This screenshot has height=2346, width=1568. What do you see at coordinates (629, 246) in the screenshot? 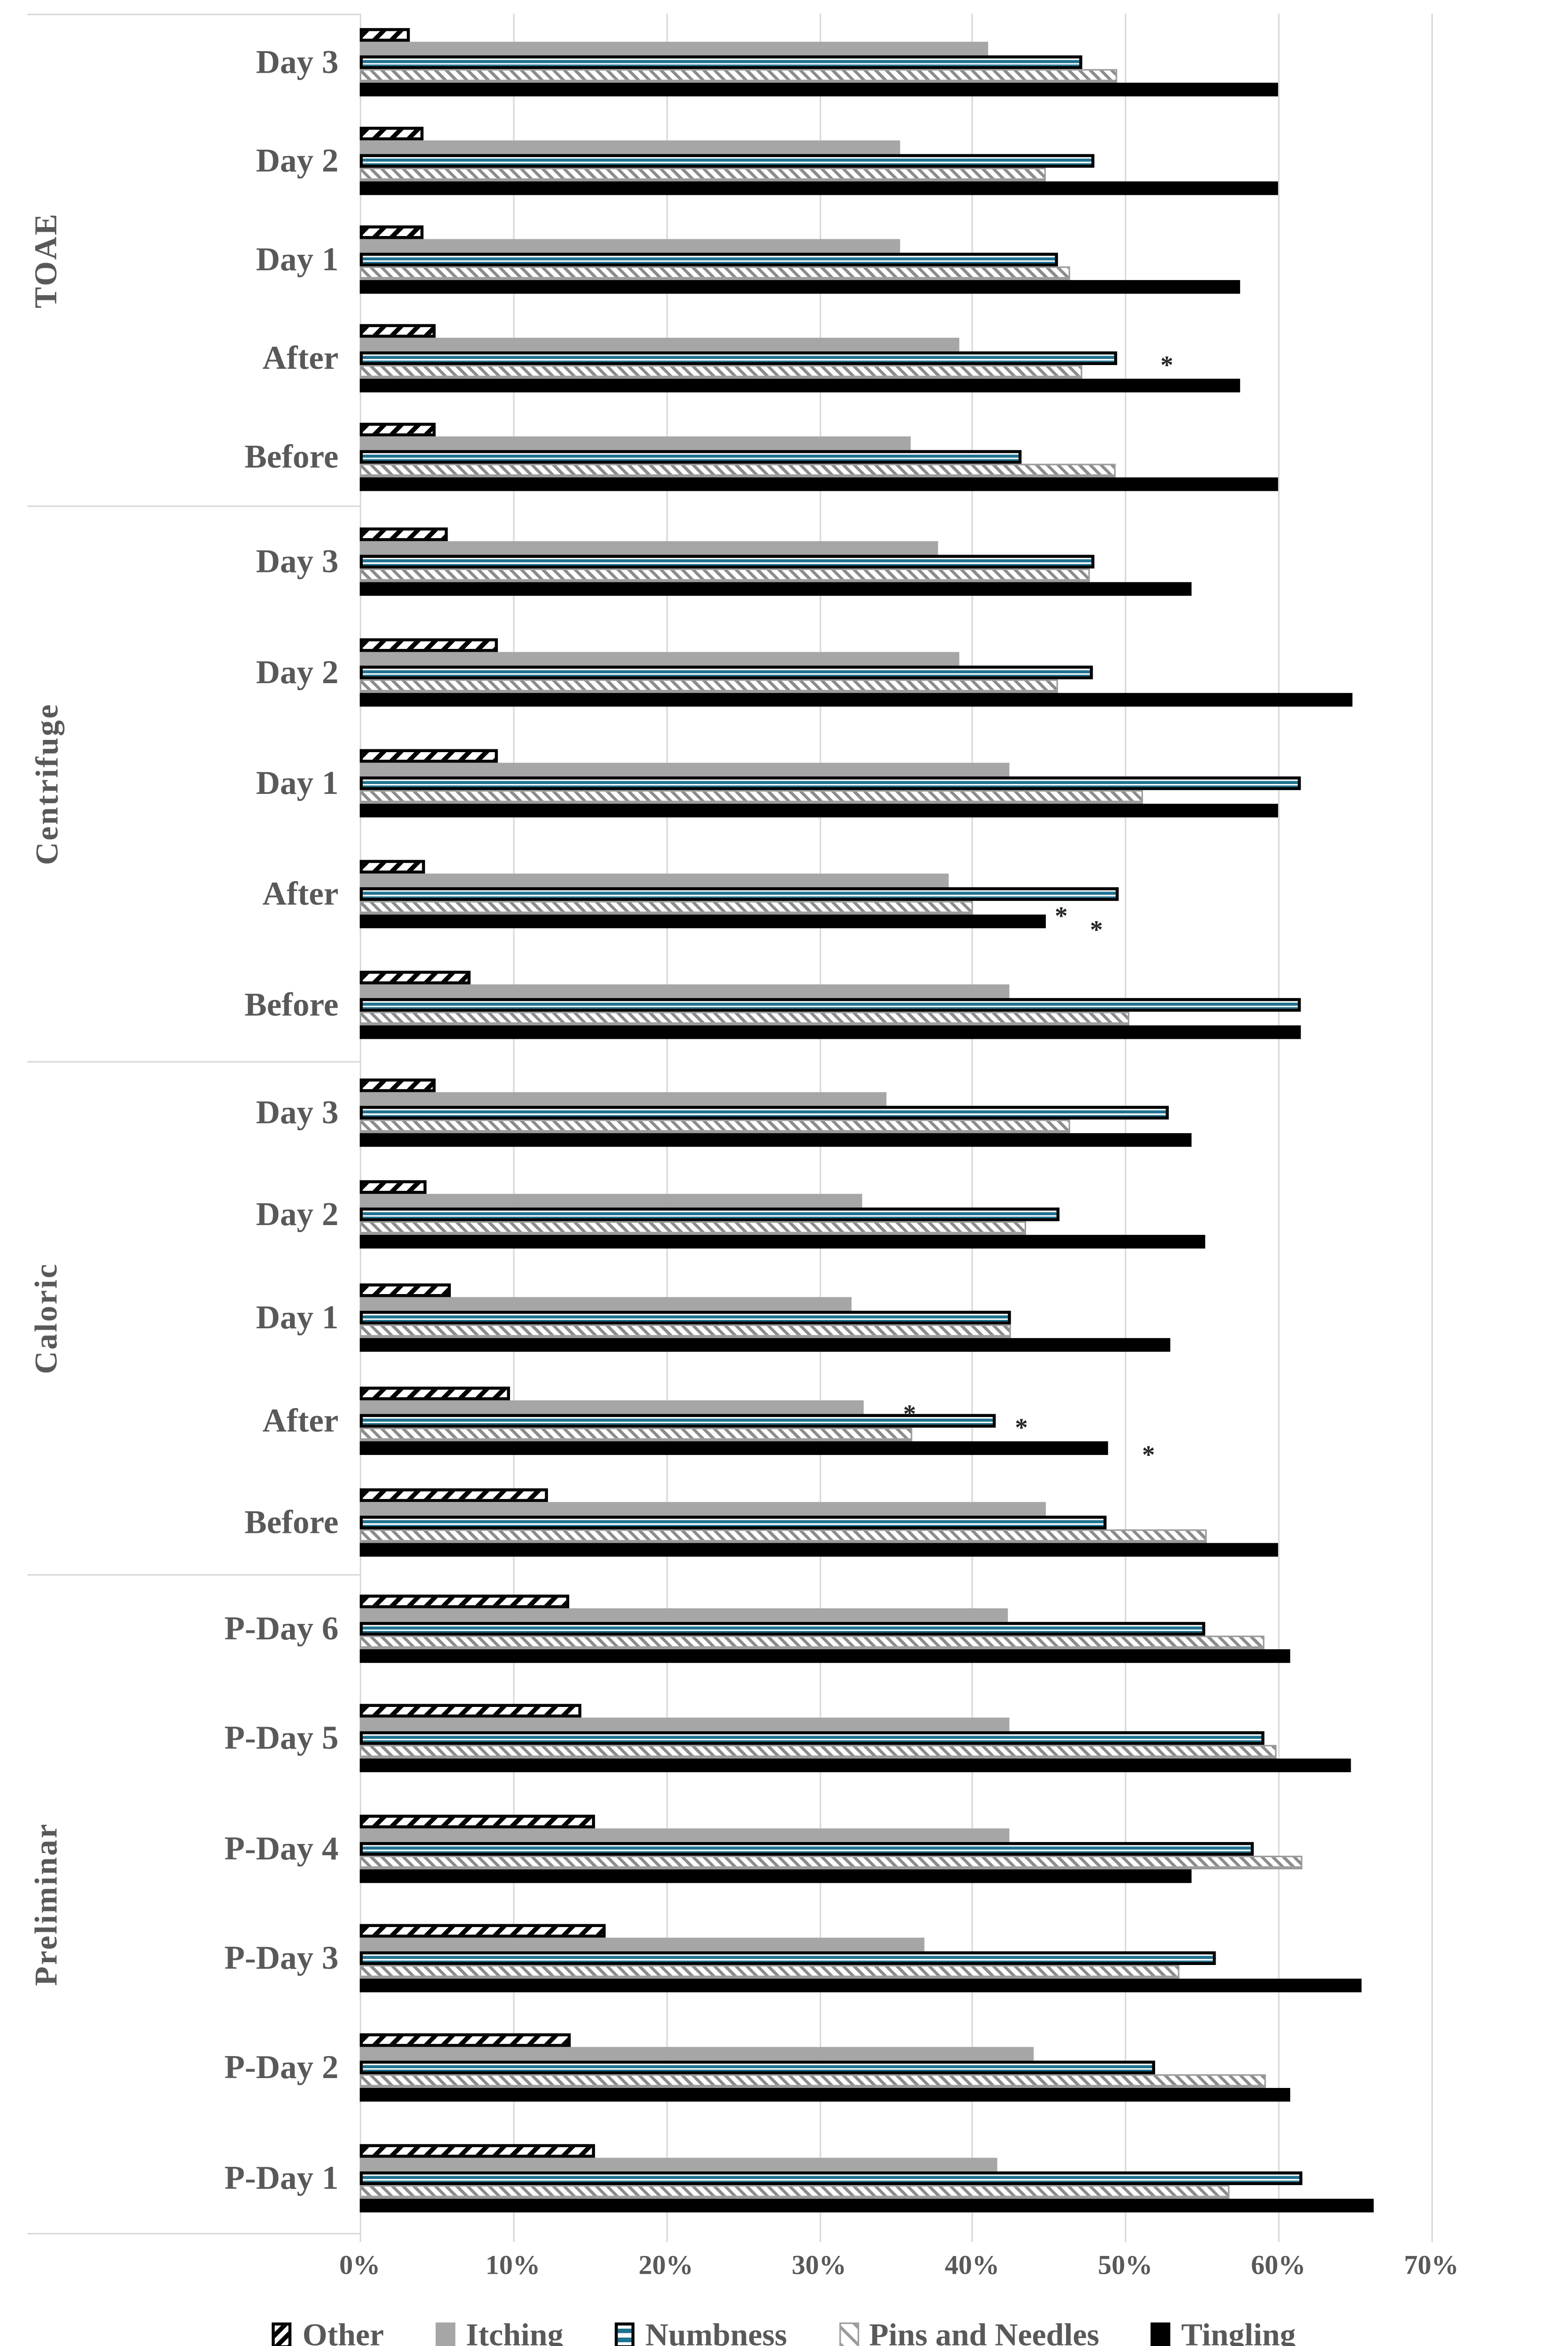
I see `bar-toae-day-1-itching` at bounding box center [629, 246].